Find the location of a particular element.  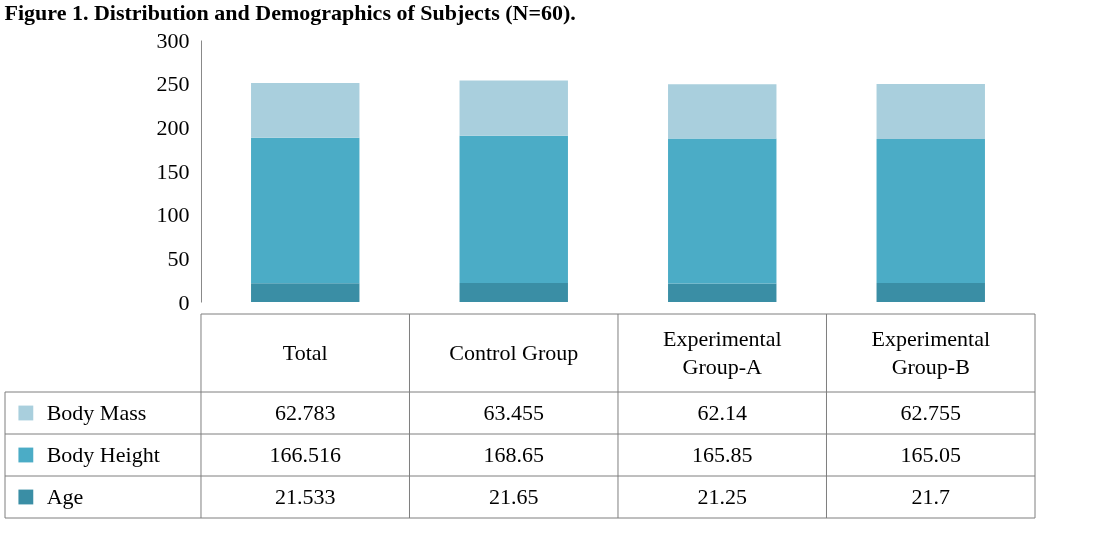

y-tick-label: 100 is located at coordinates (173, 215).